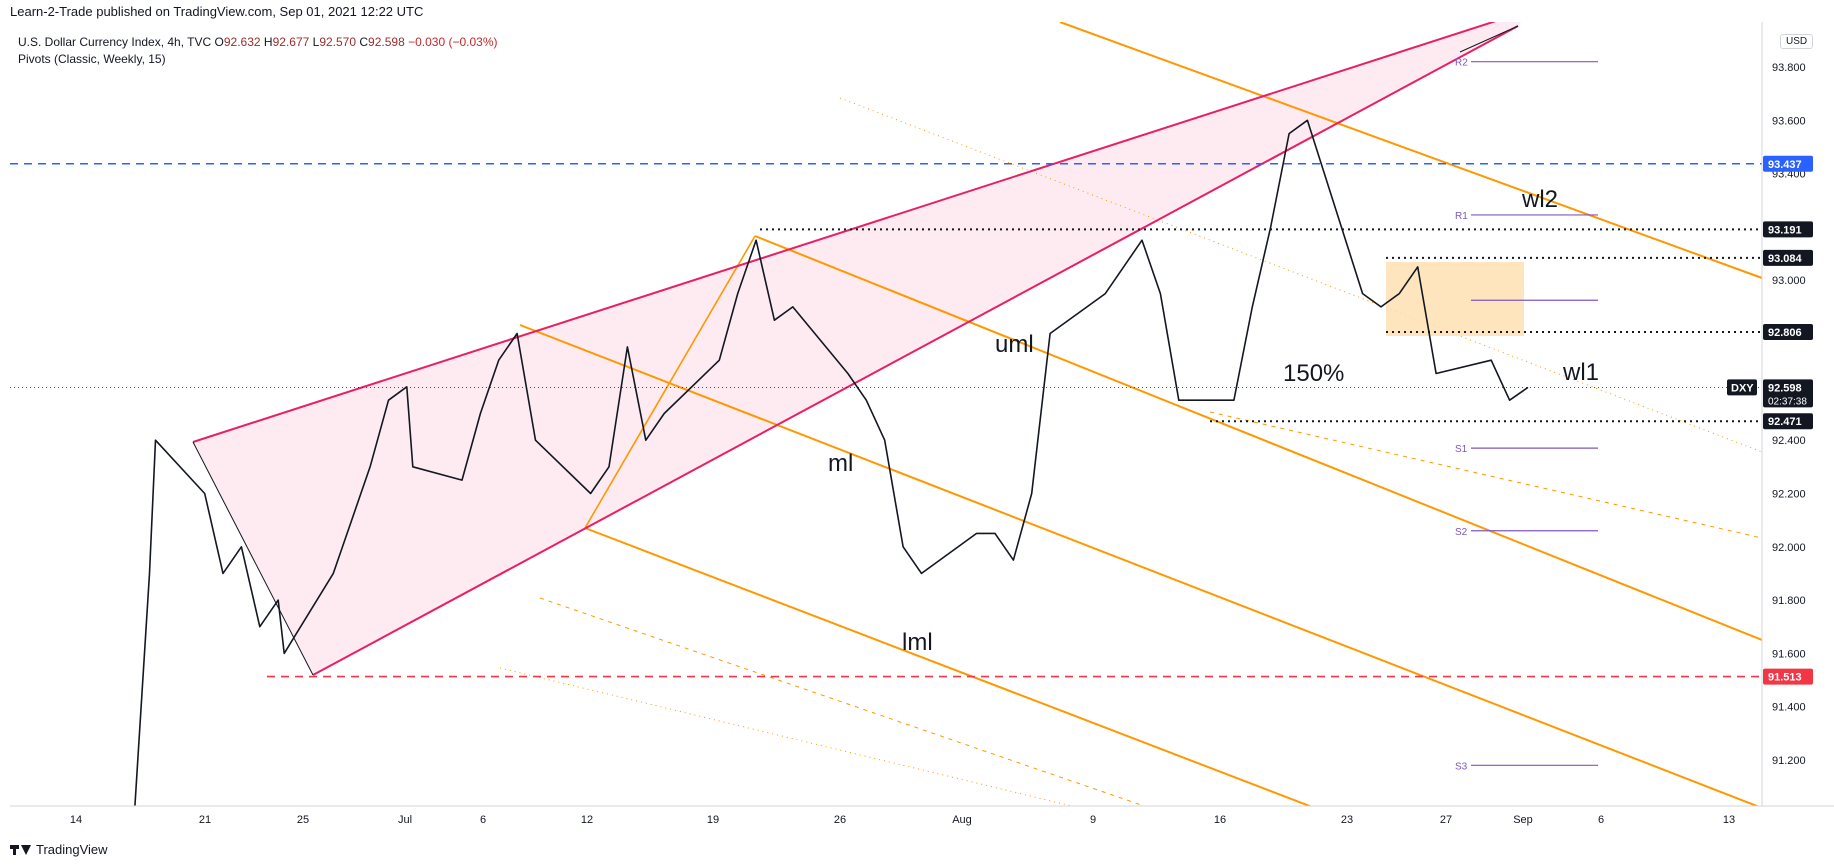 Image resolution: width=1834 pixels, height=868 pixels. Describe the element at coordinates (115, 42) in the screenshot. I see `legend-symbol: U.S. Dollar Currency Index, 4h, TVC` at that location.